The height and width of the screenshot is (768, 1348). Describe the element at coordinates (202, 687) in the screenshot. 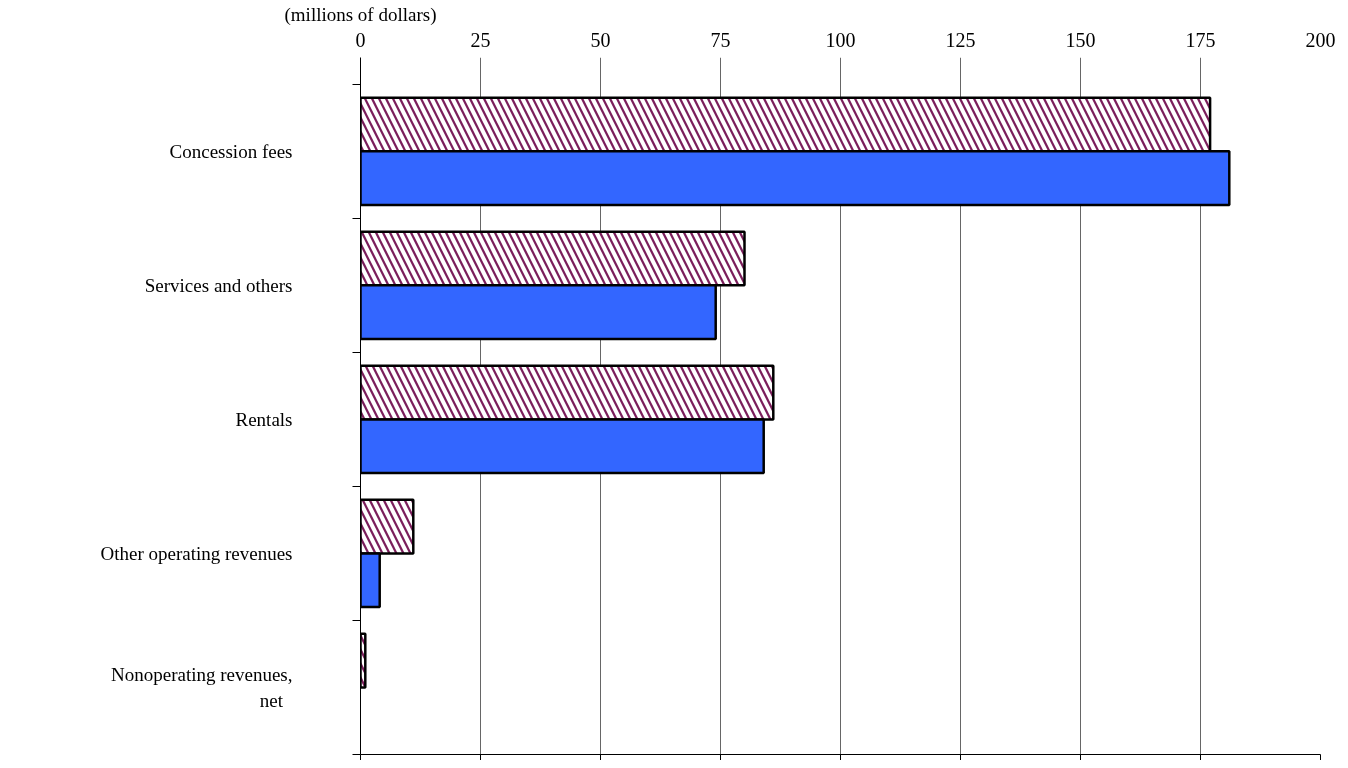

I see `y-tick-label: Nonoperating revenues, net` at that location.